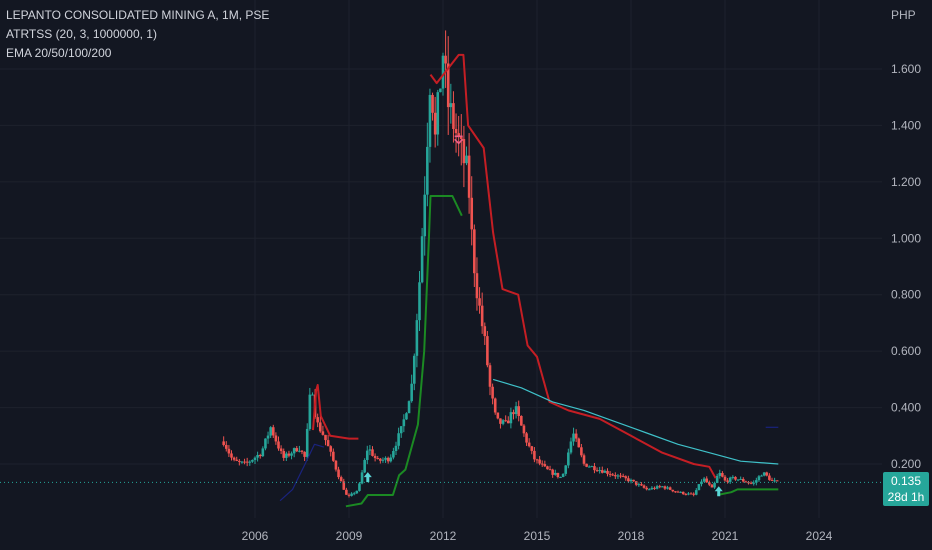 Image resolution: width=932 pixels, height=550 pixels. I want to click on y-axis-tick-label: 0.400, so click(906, 408).